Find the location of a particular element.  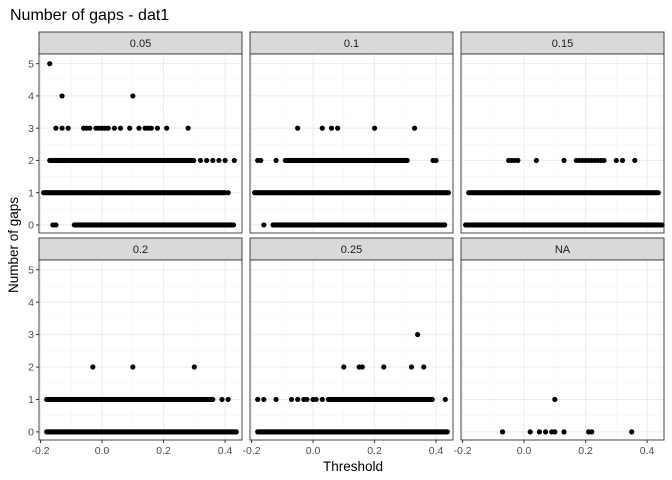

facet-panel-0-25: 0.25 -0.2 0.0 0.2 0.4 is located at coordinates (348, 347).